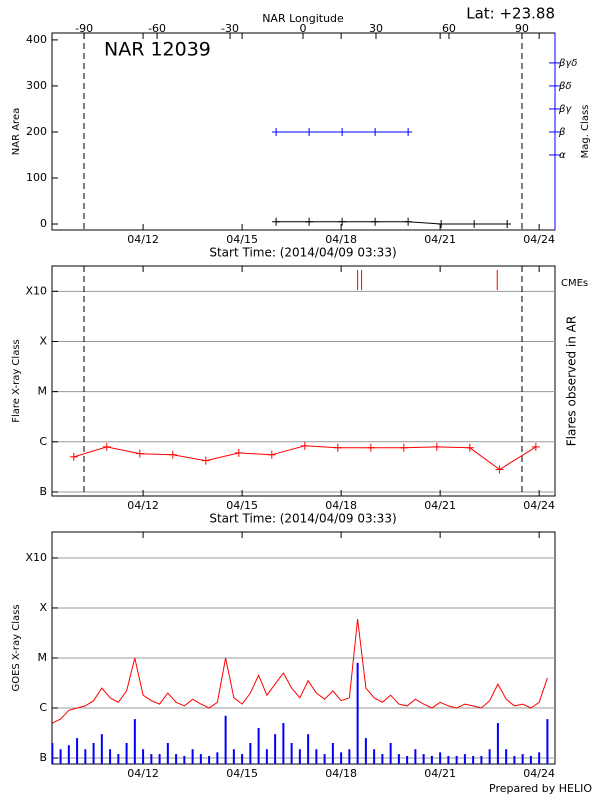 Image resolution: width=600 pixels, height=800 pixels. Describe the element at coordinates (376, 28) in the screenshot. I see `x2-tick-label: 30` at that location.